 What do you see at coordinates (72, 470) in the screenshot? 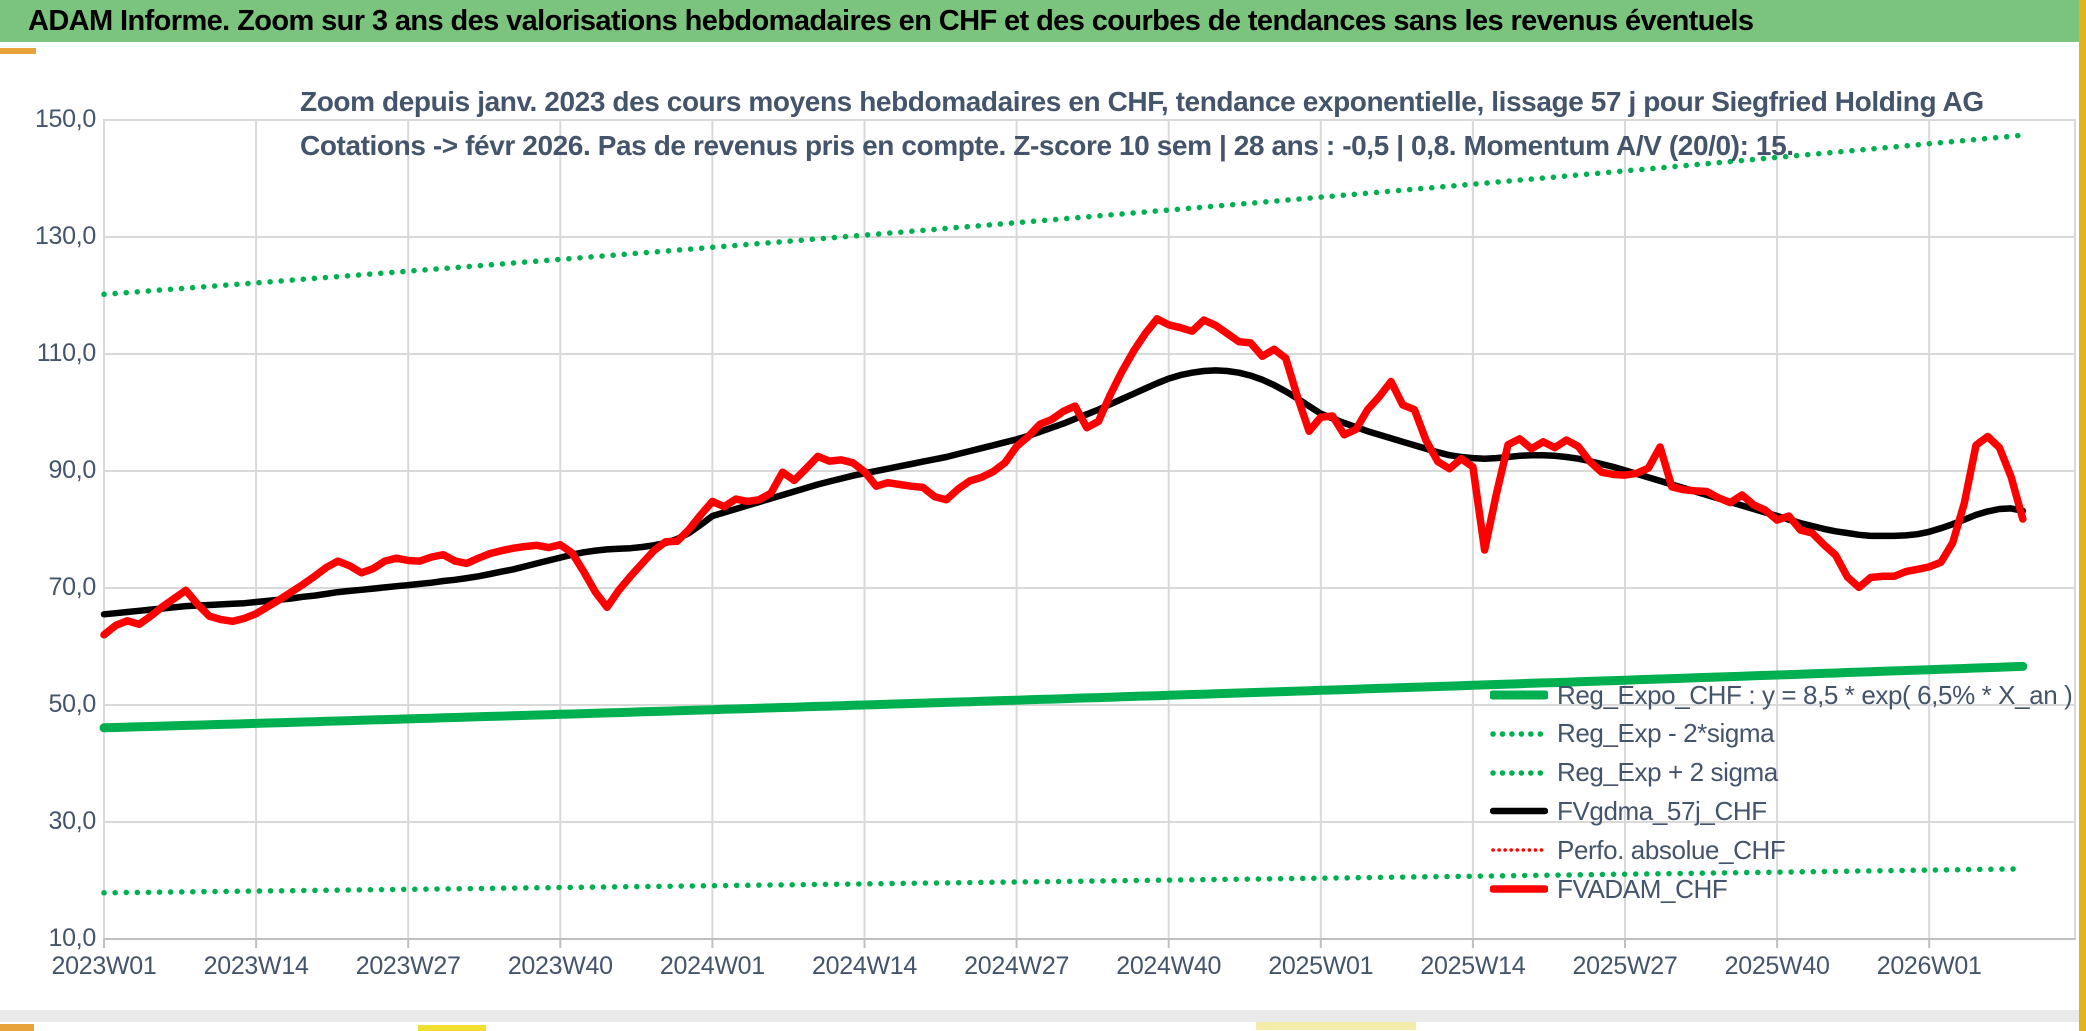
I see `y-axis-label: 90,0` at bounding box center [72, 470].